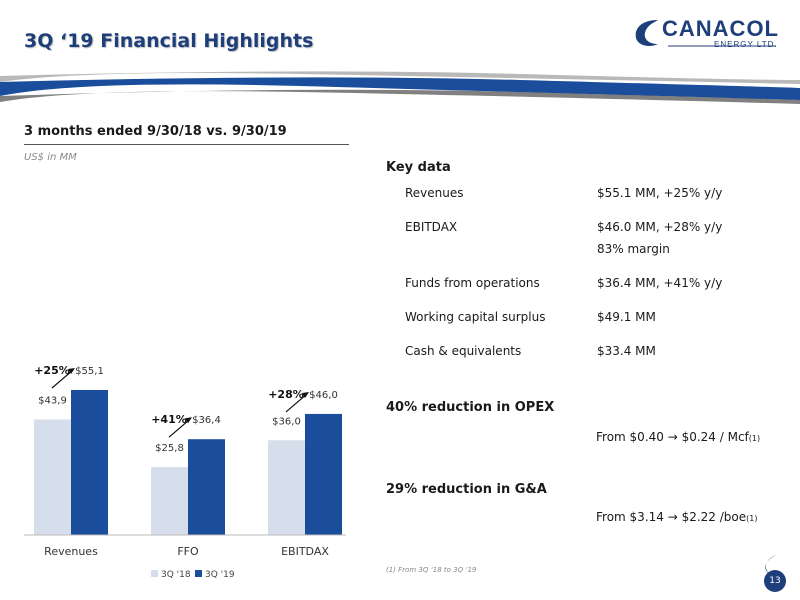 The height and width of the screenshot is (600, 800). I want to click on key-data-label-revenues: Revenues, so click(434, 193).